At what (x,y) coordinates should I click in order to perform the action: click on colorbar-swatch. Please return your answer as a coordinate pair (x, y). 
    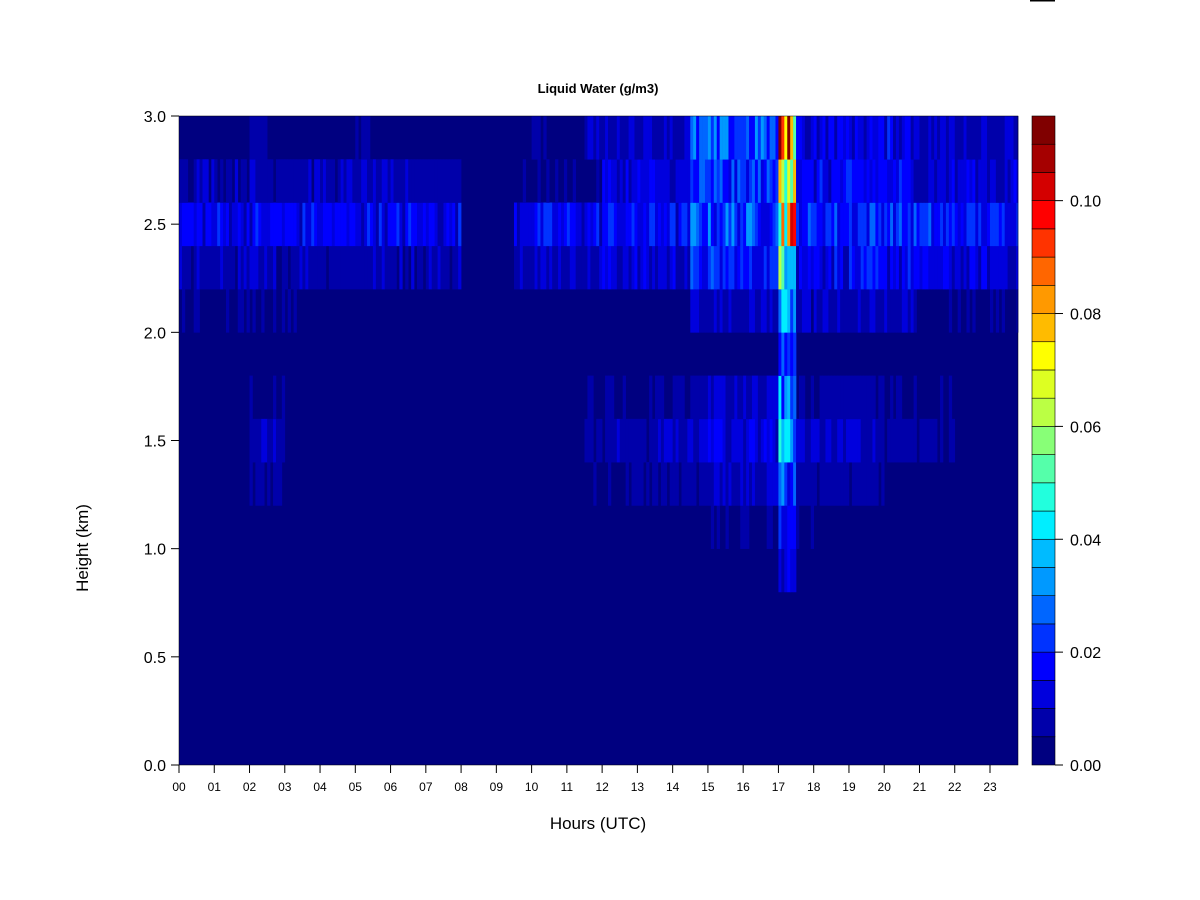
    Looking at the image, I should click on (1043, 243).